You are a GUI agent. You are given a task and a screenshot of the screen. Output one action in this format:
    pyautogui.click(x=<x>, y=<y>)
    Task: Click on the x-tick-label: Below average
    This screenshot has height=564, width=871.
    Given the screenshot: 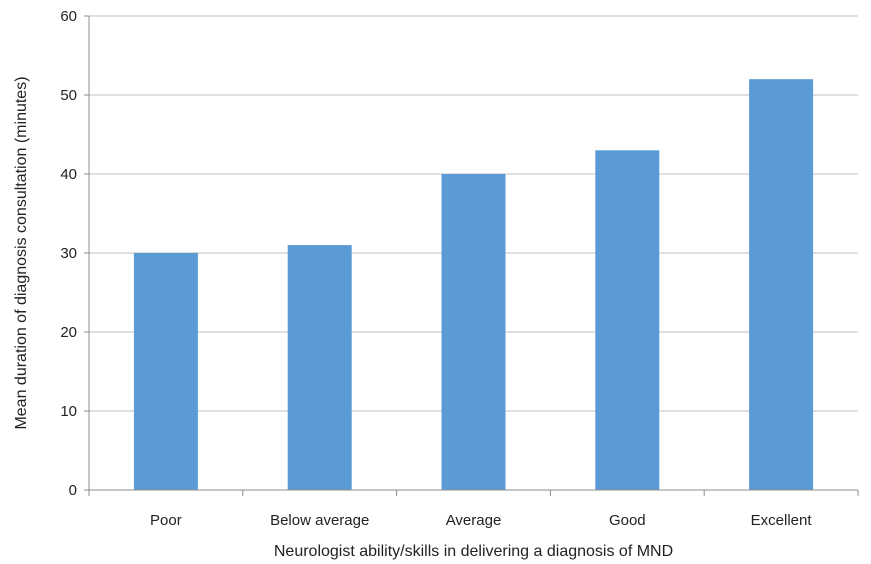 What is the action you would take?
    pyautogui.click(x=319, y=520)
    